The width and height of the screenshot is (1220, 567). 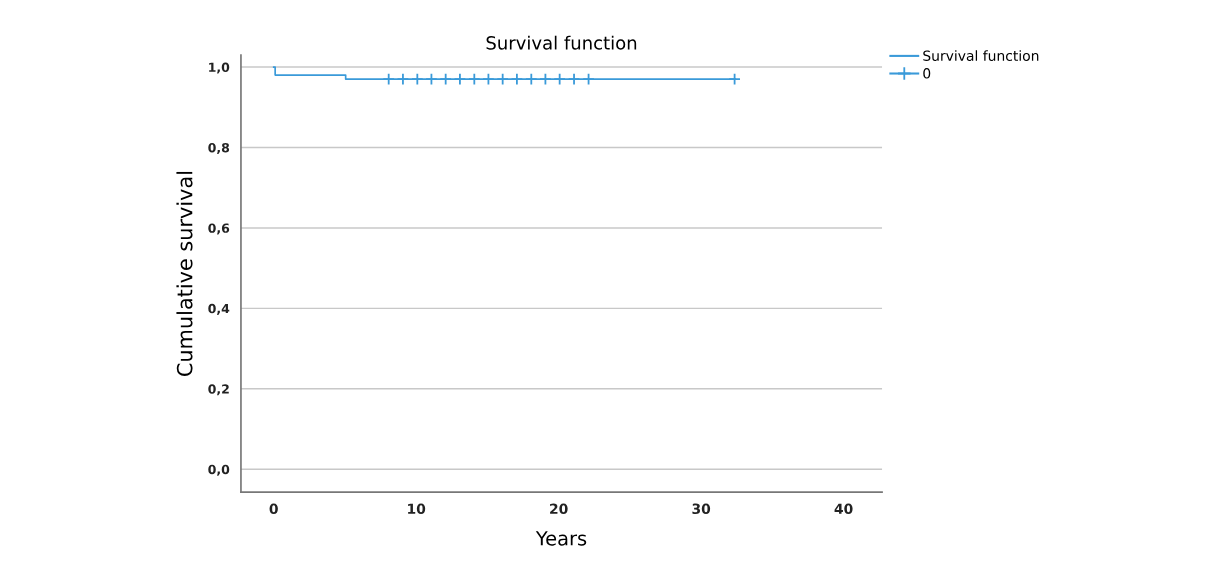 What do you see at coordinates (219, 229) in the screenshot?
I see `y-tick-label: 0,6` at bounding box center [219, 229].